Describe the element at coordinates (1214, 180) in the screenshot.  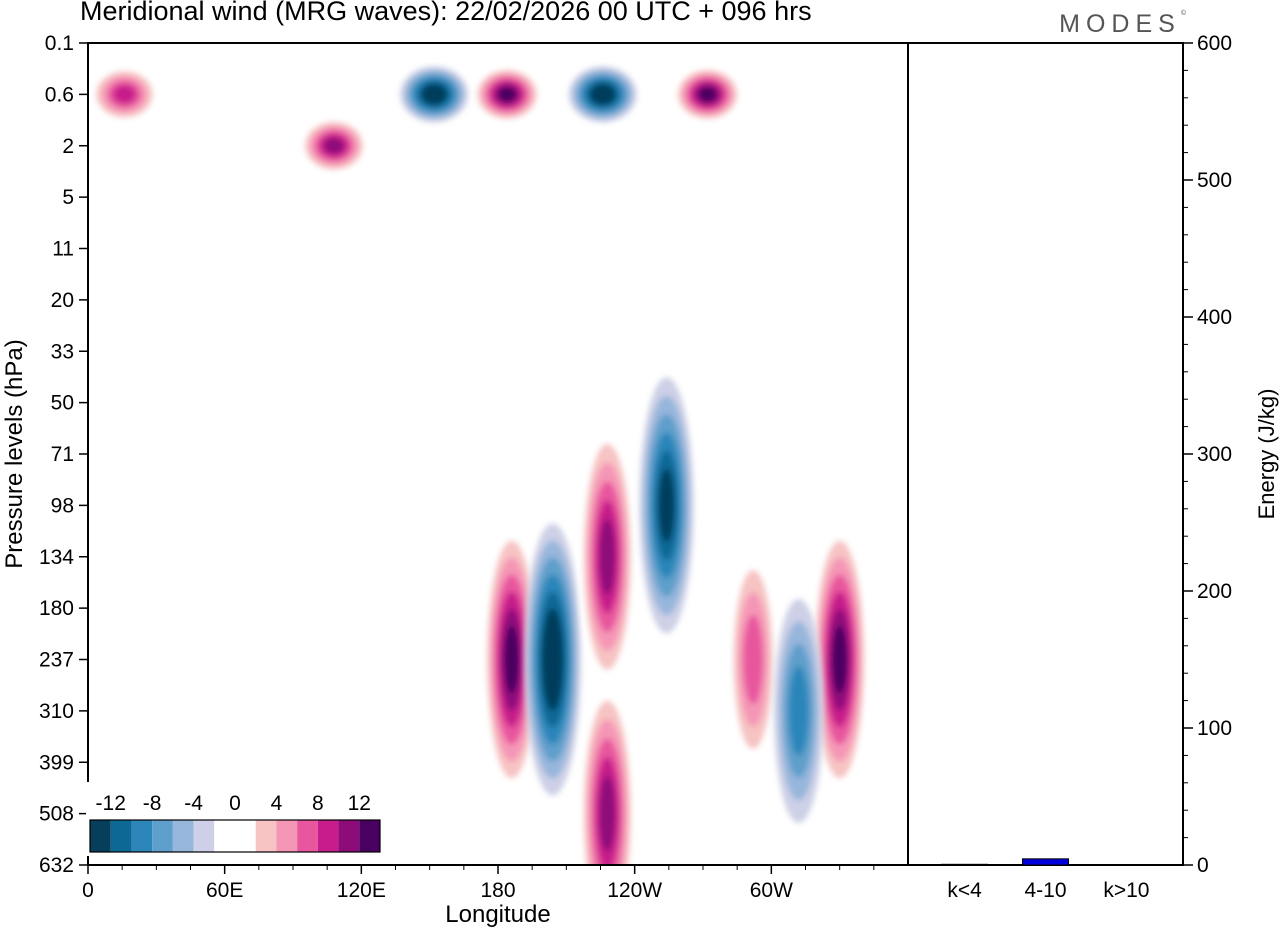
I see `energy-tick-label: 500` at that location.